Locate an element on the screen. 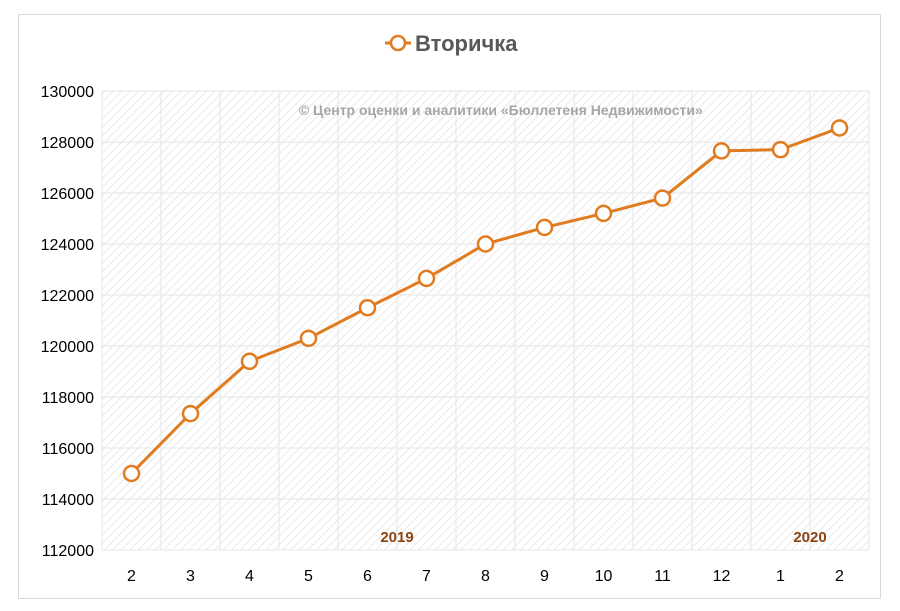 This screenshot has width=900, height=611. legend-marker is located at coordinates (398, 43).